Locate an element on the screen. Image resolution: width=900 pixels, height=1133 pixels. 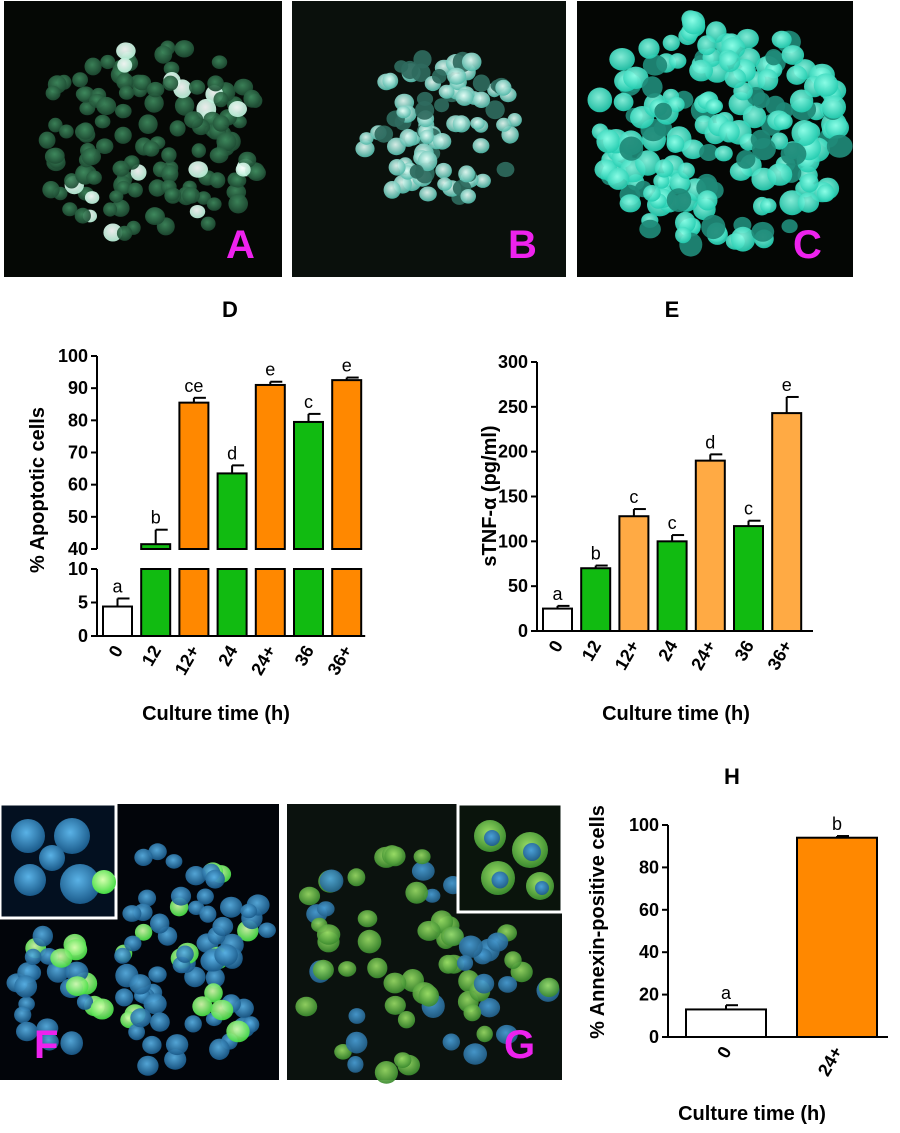
x-tick-label: 36+ is located at coordinates (780, 655).